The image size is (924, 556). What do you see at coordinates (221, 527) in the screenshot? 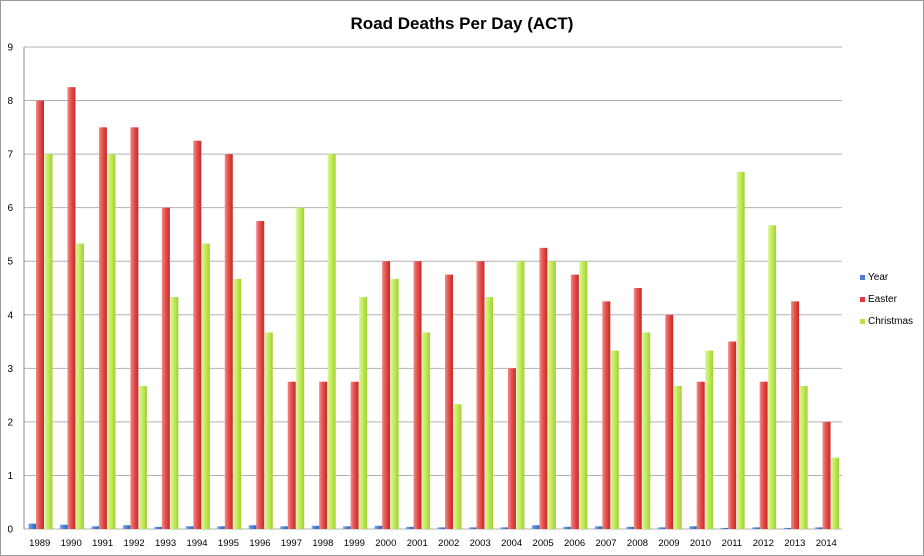
I see `bar-year-1995` at bounding box center [221, 527].